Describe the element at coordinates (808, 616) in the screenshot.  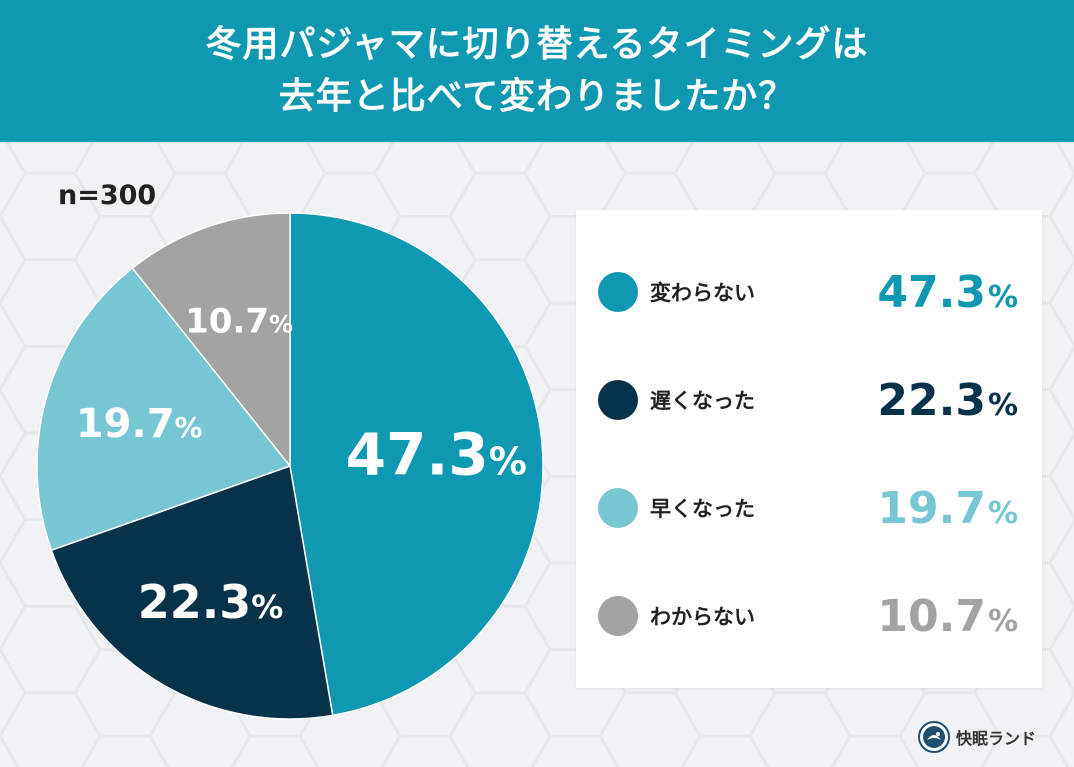
I see `legend-item-4: わからない 10.7%` at that location.